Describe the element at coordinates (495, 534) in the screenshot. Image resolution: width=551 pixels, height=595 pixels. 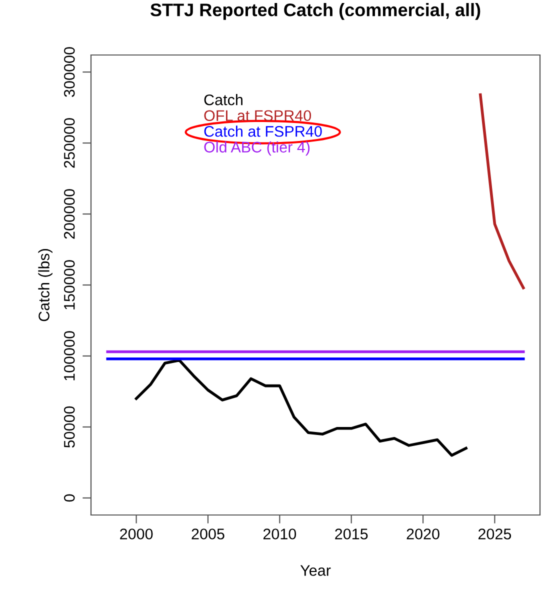
I see `x-tick-label: 2025` at that location.